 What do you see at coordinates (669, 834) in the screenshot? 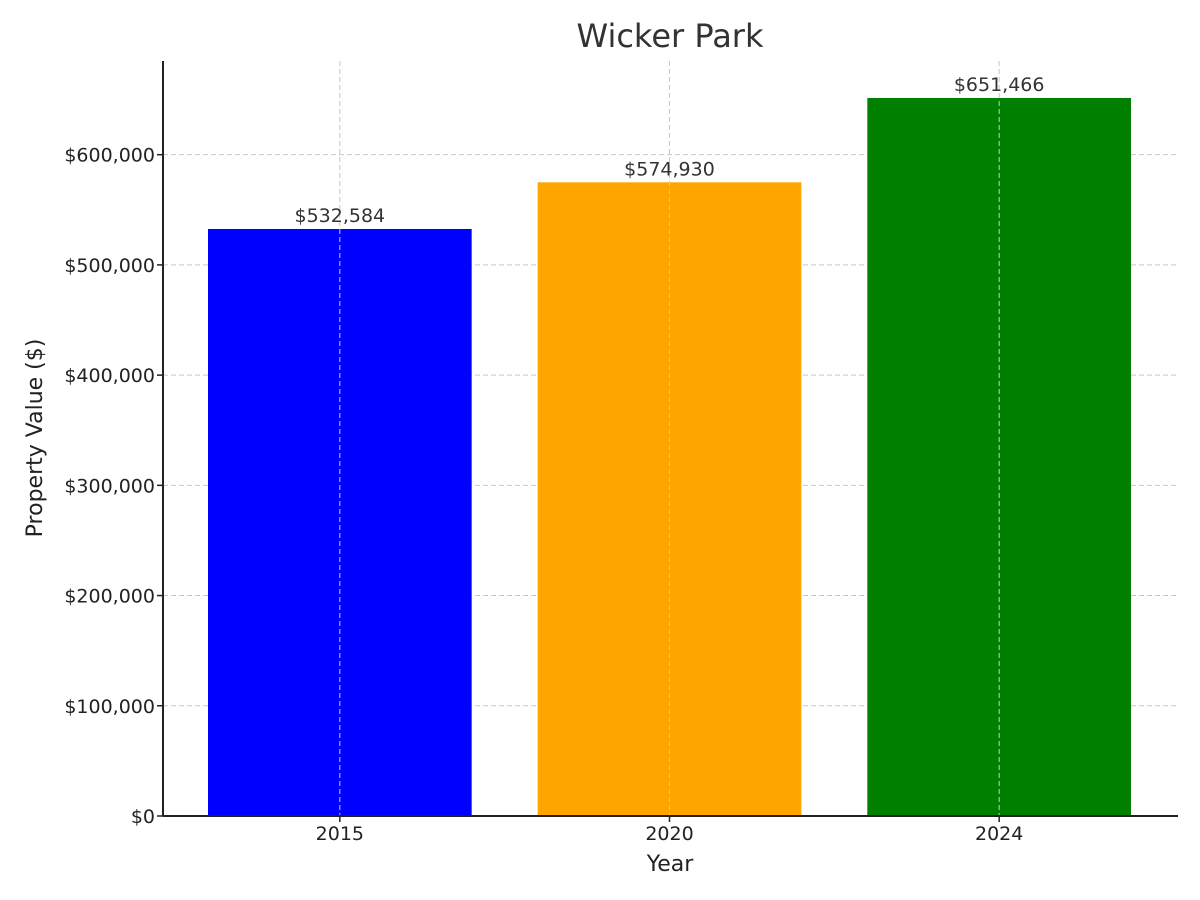
I see `x-tick-label: 2020` at bounding box center [669, 834].